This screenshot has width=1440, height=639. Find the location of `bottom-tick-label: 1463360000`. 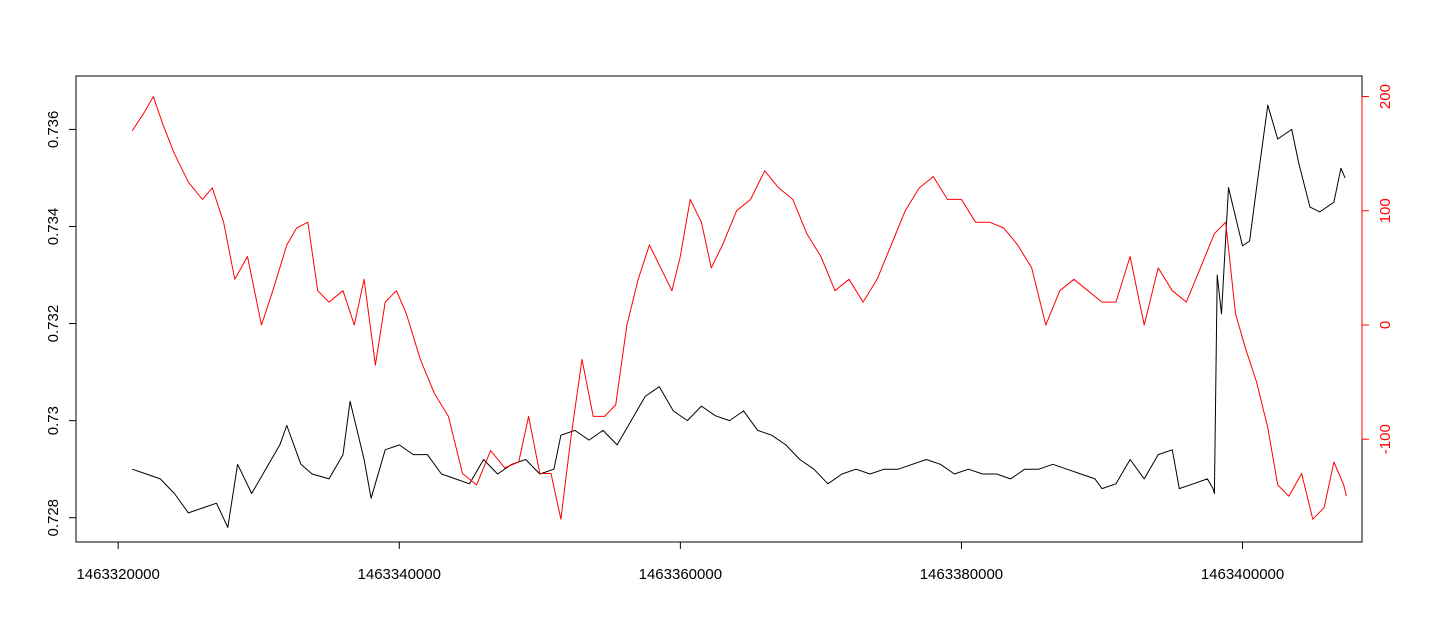

bottom-tick-label: 1463360000 is located at coordinates (680, 574).